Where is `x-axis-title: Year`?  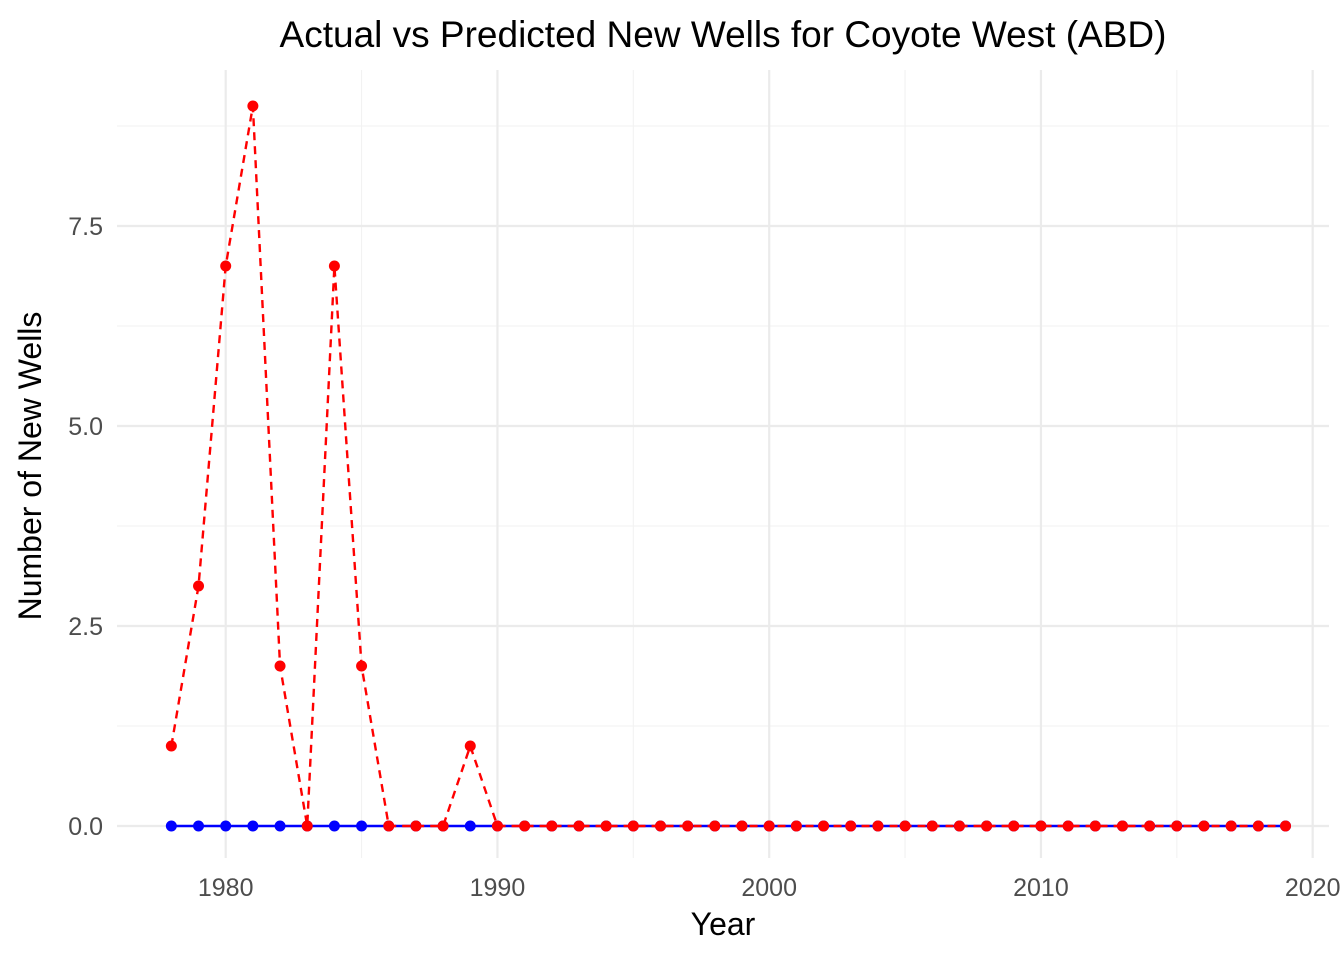
x-axis-title: Year is located at coordinates (723, 924).